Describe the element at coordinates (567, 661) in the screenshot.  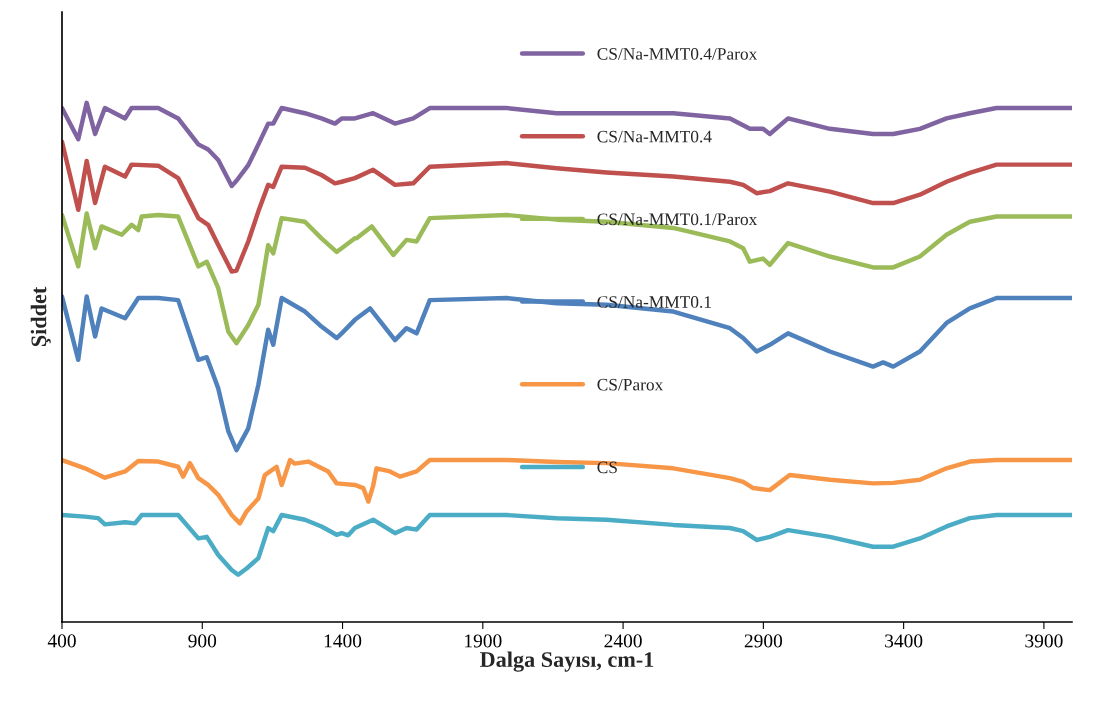
I see `x-axis-title: Dalga Sayısı, cm-1` at that location.